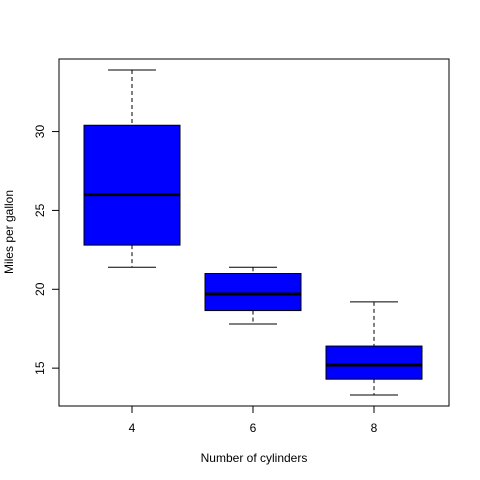 This screenshot has height=480, width=480. I want to click on y-tick-label-25: 25, so click(40, 210).